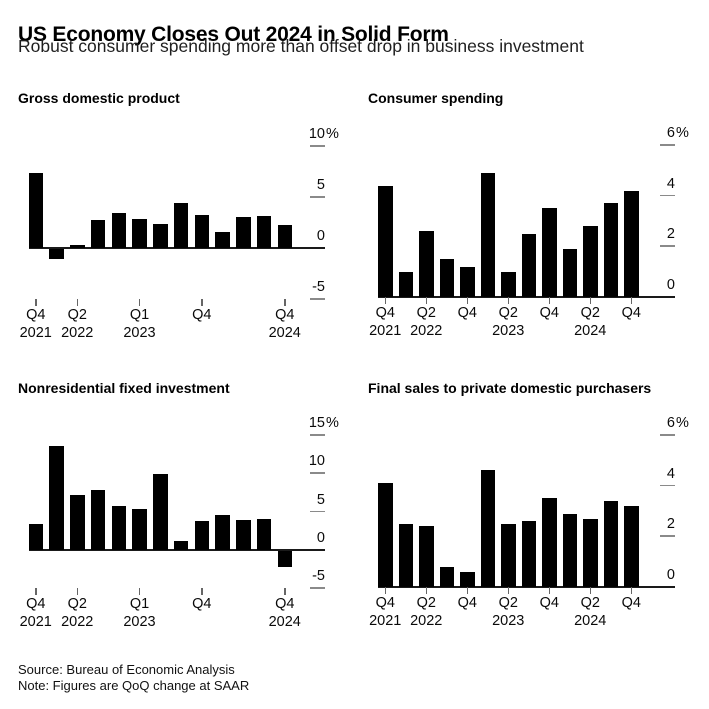  What do you see at coordinates (99, 98) in the screenshot?
I see `chart-title-gdp: Gross domestic product` at bounding box center [99, 98].